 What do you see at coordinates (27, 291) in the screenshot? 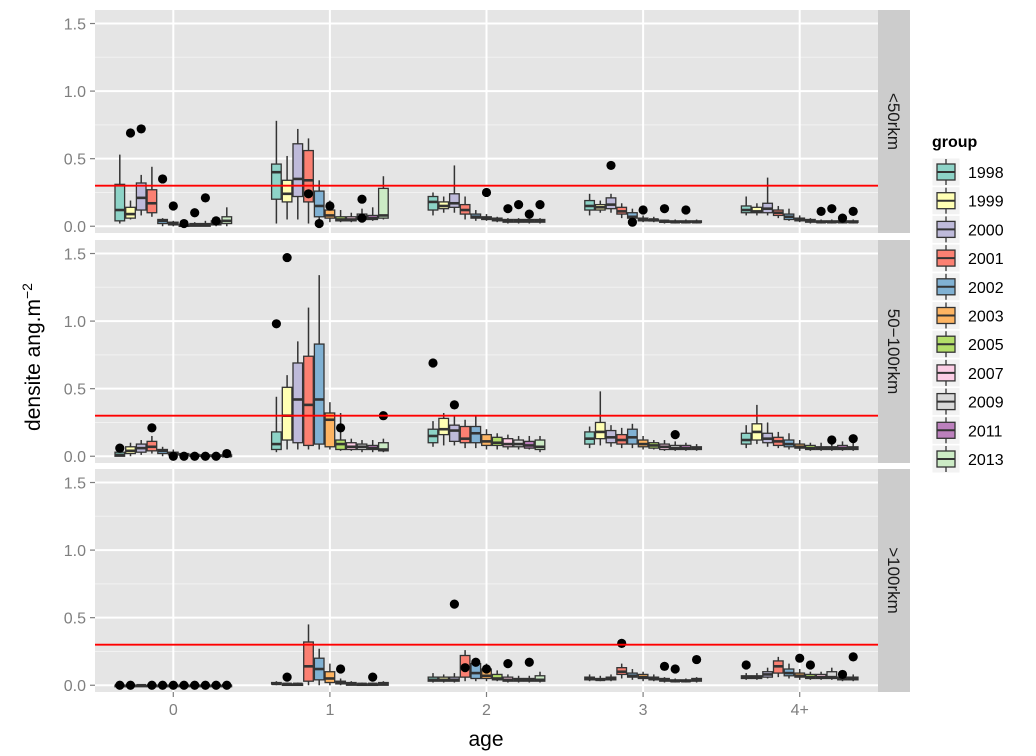
I see `y-axis-label-superscript: −2` at bounding box center [27, 291].